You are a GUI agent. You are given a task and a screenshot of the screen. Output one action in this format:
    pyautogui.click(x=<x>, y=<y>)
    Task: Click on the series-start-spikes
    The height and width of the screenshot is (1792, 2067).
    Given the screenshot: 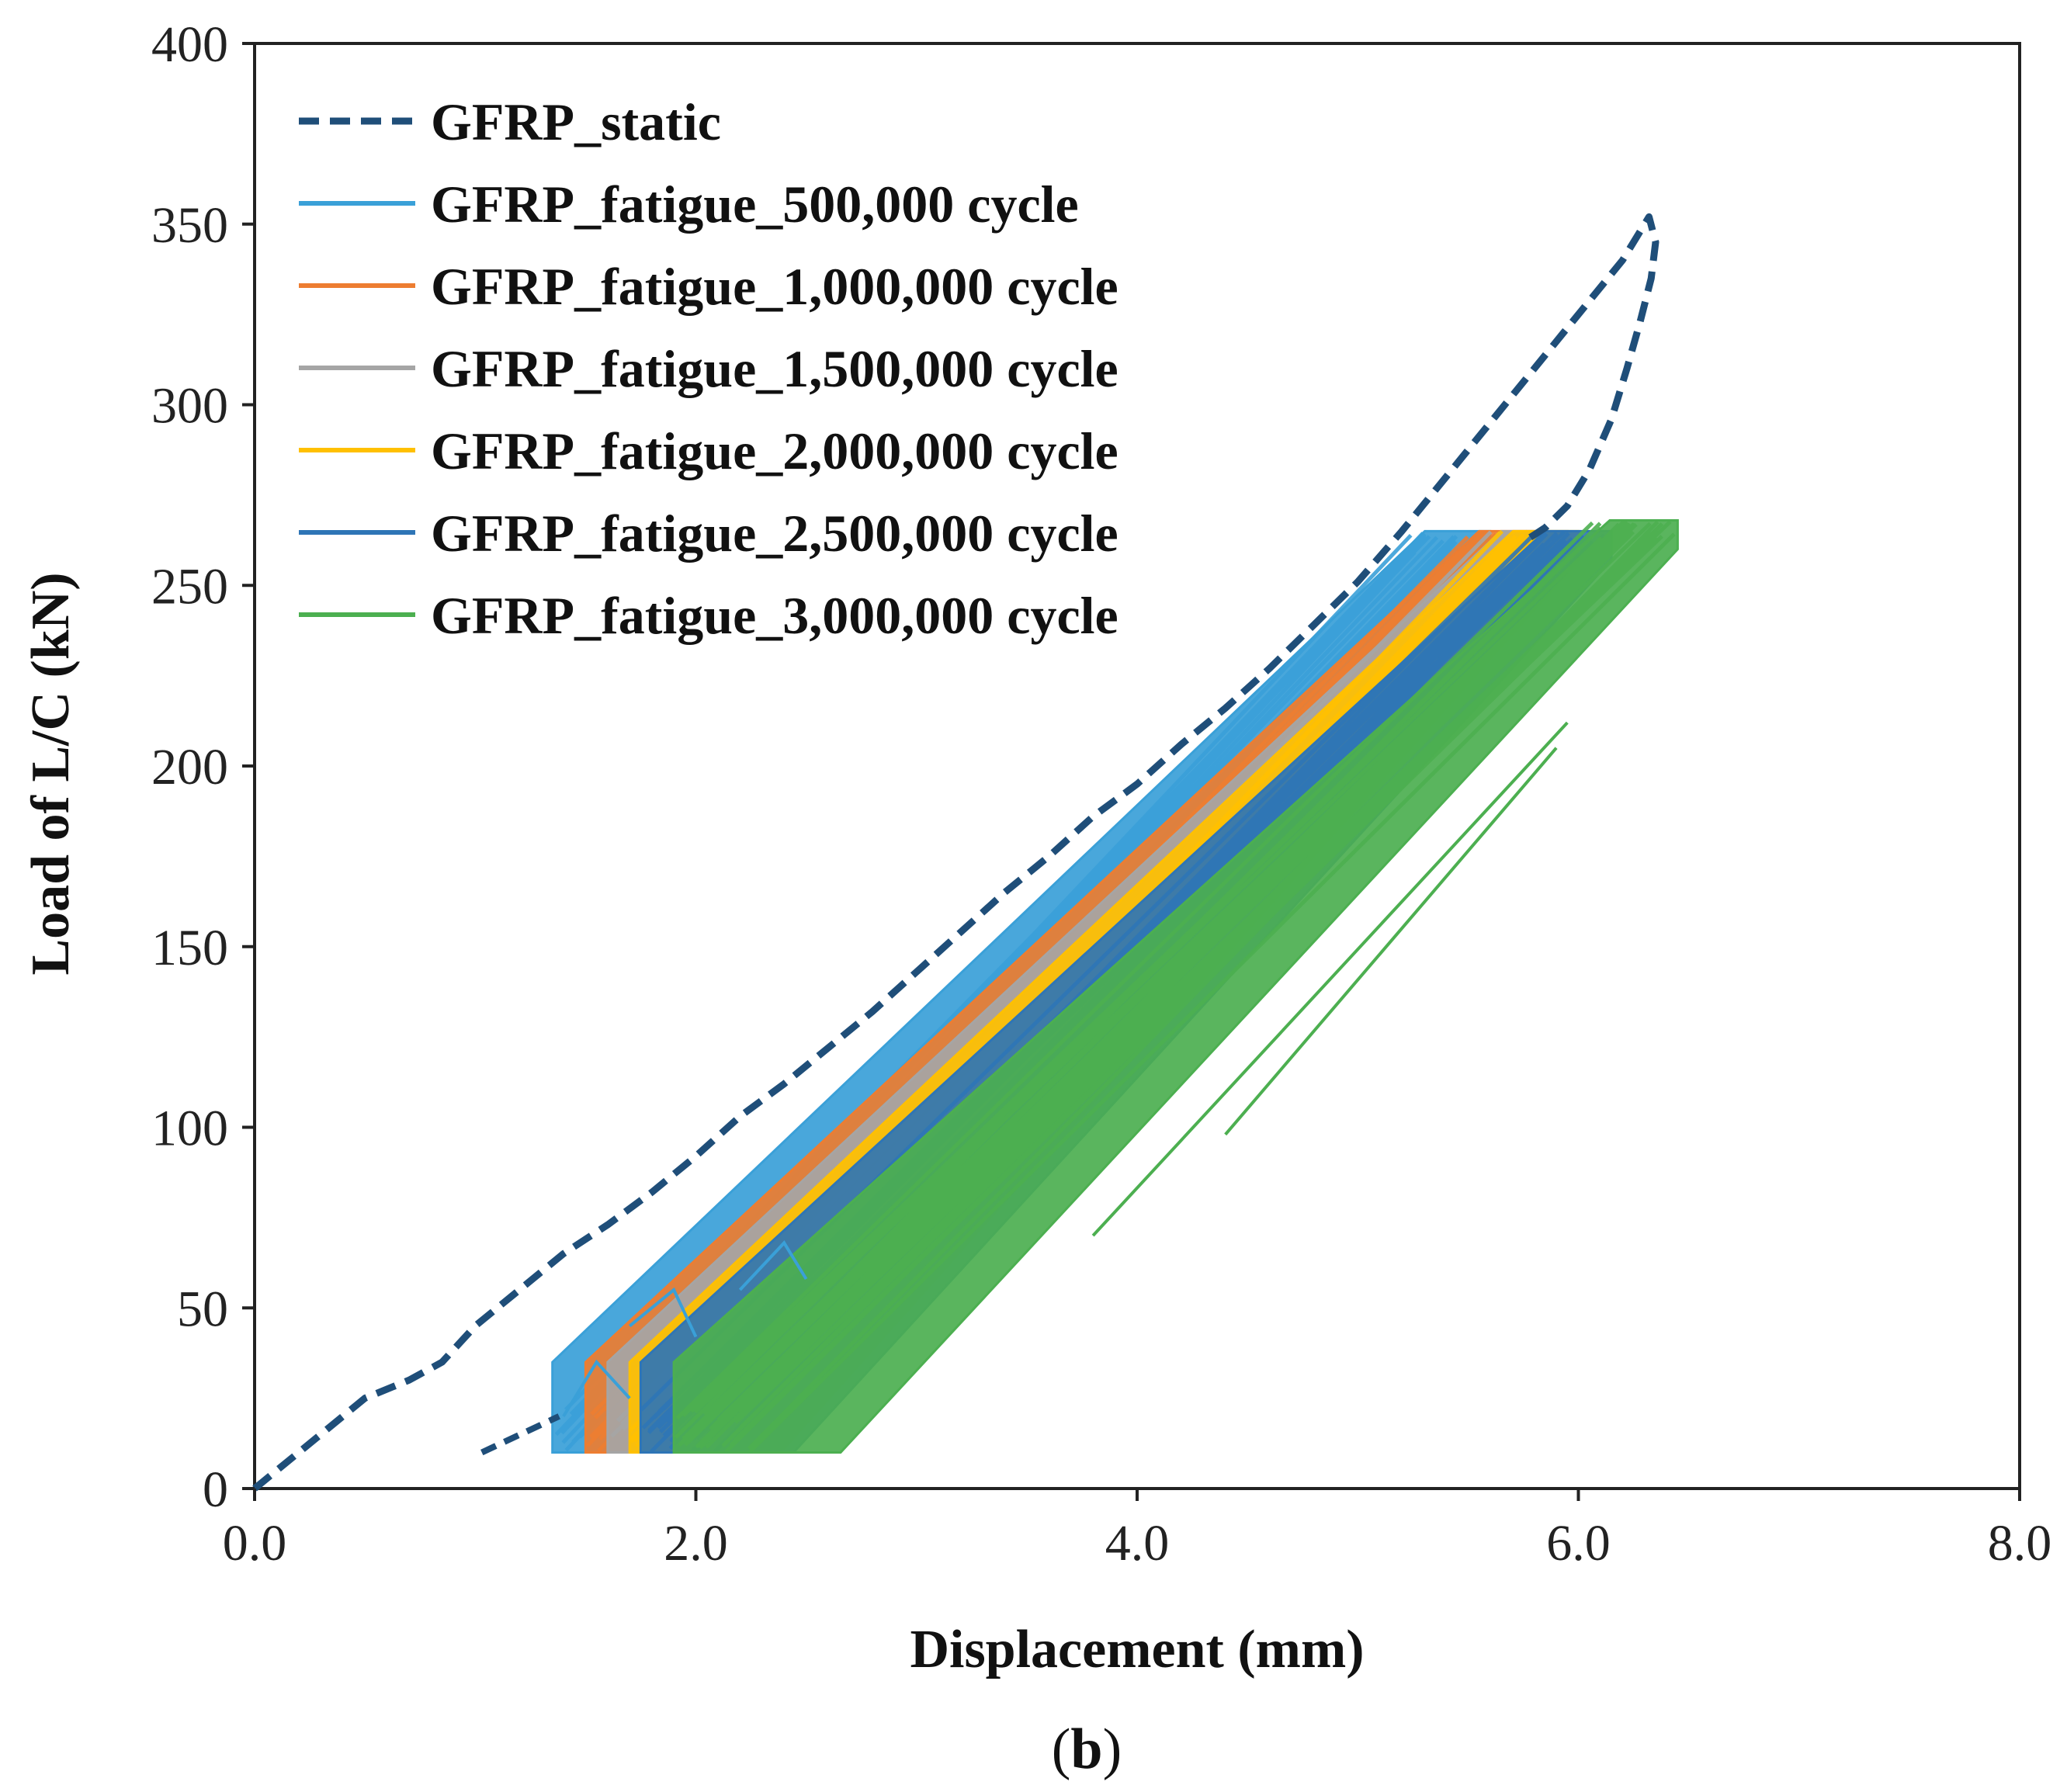 What is the action you would take?
    pyautogui.click(x=685, y=1328)
    